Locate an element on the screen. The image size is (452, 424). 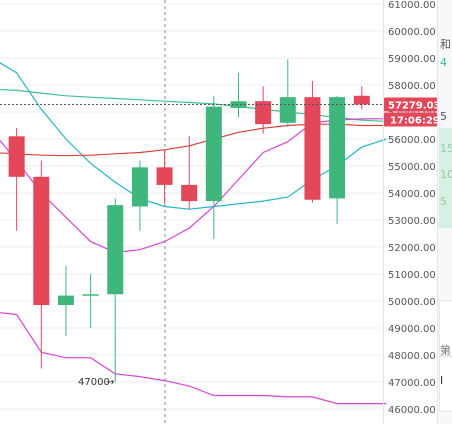
side-panel-text: 10 is located at coordinates (446, 174).